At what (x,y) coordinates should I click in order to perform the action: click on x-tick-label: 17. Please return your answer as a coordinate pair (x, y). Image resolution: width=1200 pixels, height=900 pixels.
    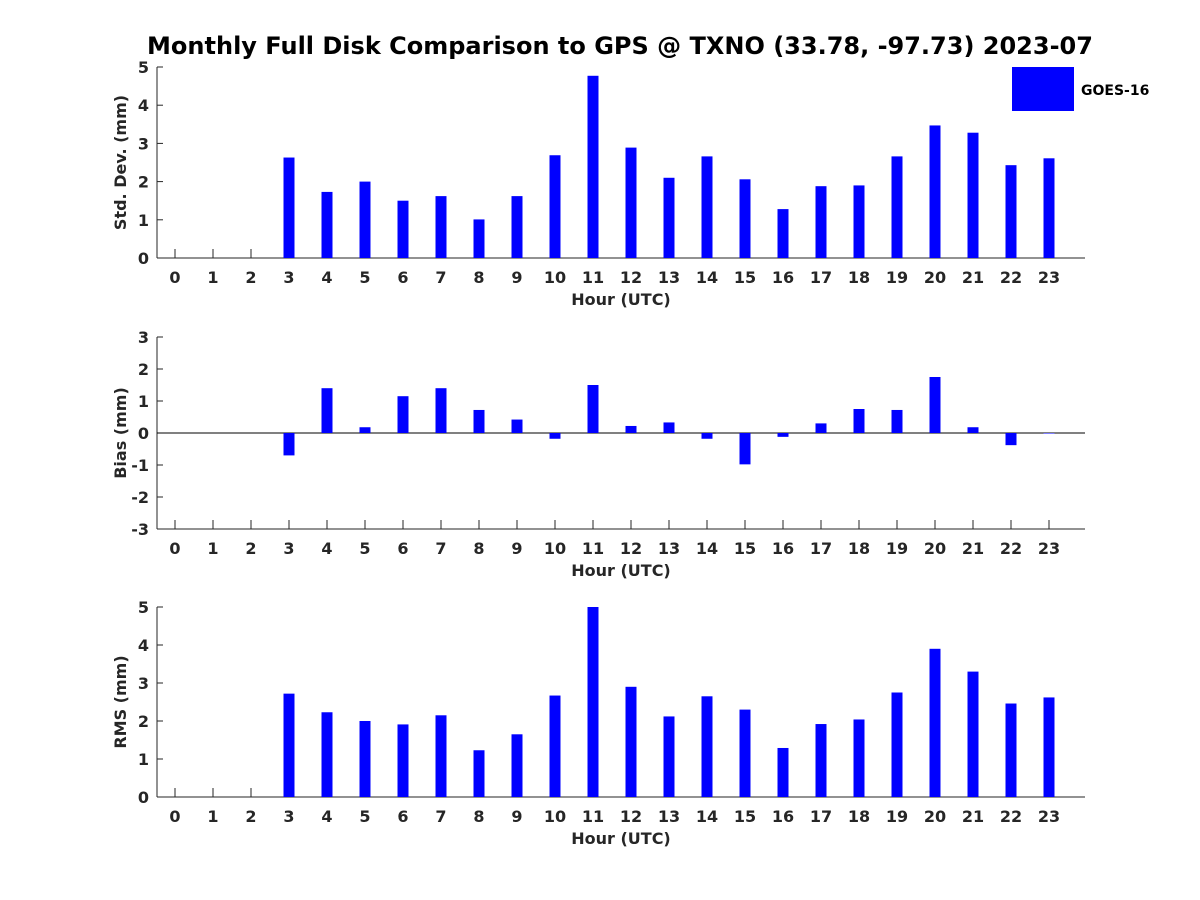
    Looking at the image, I should click on (821, 816).